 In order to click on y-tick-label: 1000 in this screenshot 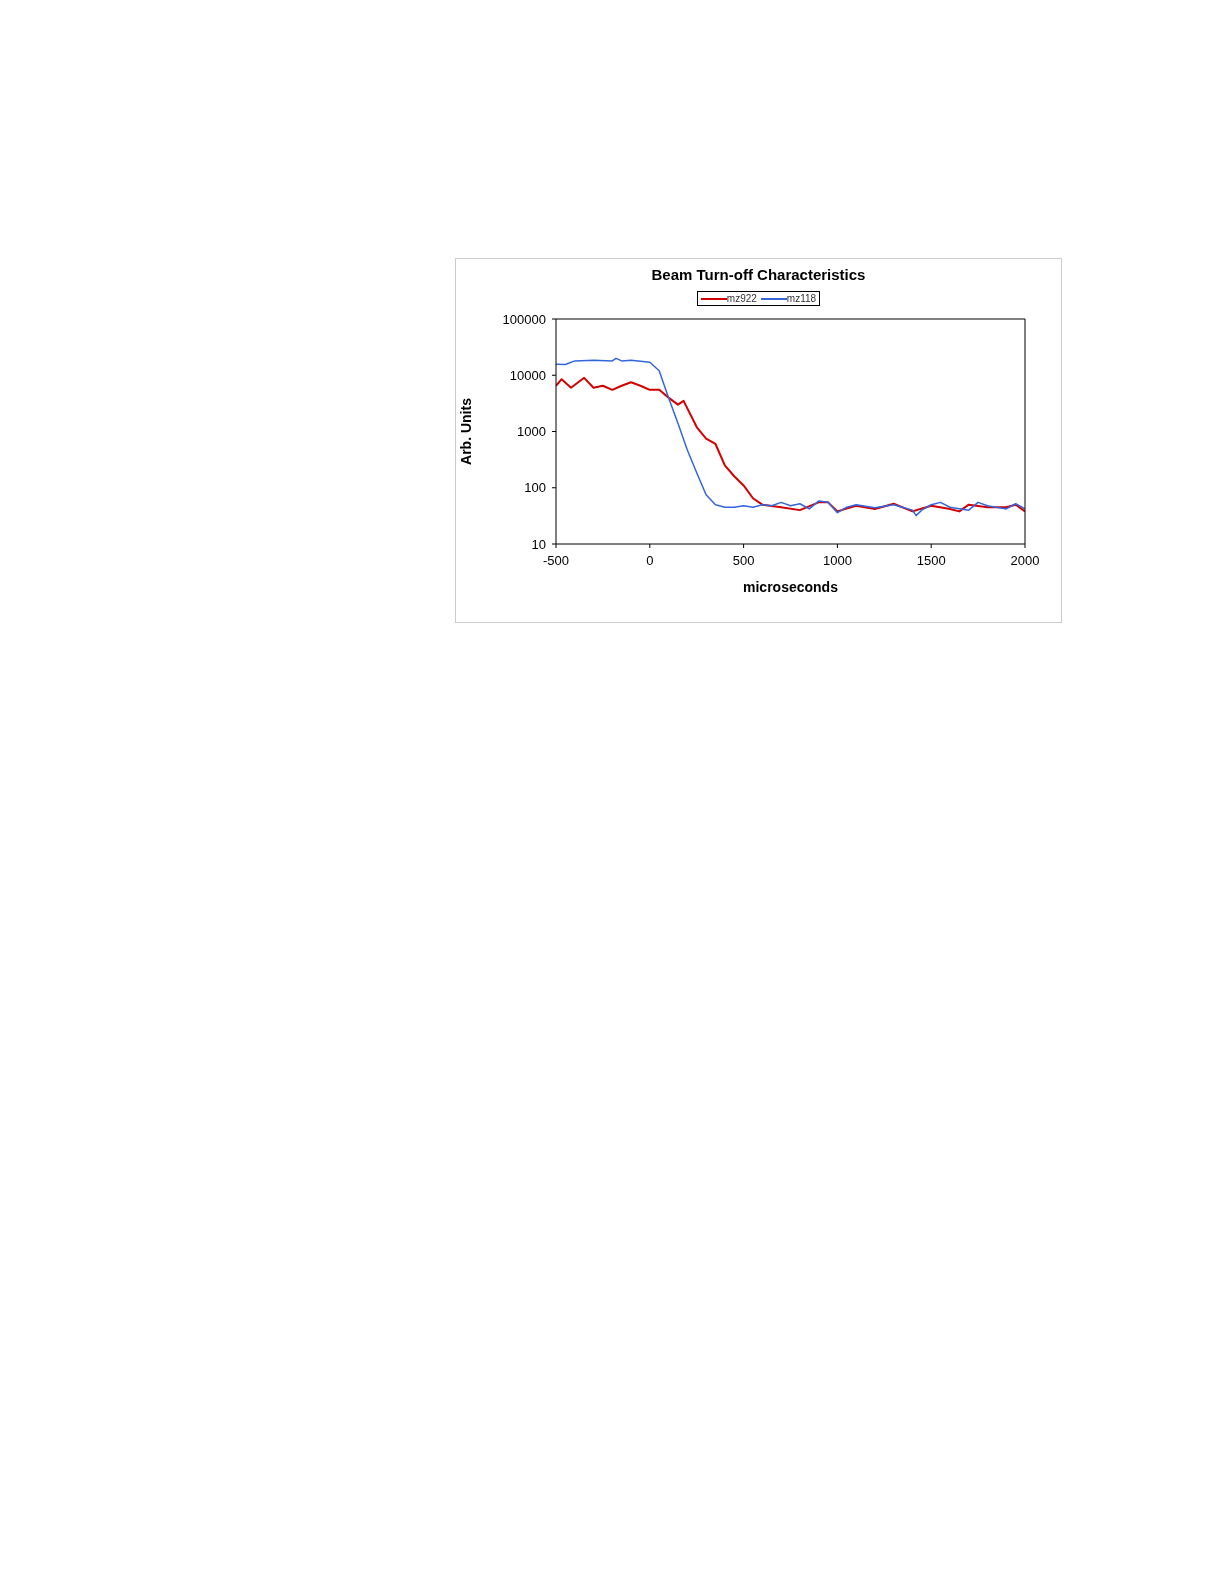, I will do `click(531, 432)`.